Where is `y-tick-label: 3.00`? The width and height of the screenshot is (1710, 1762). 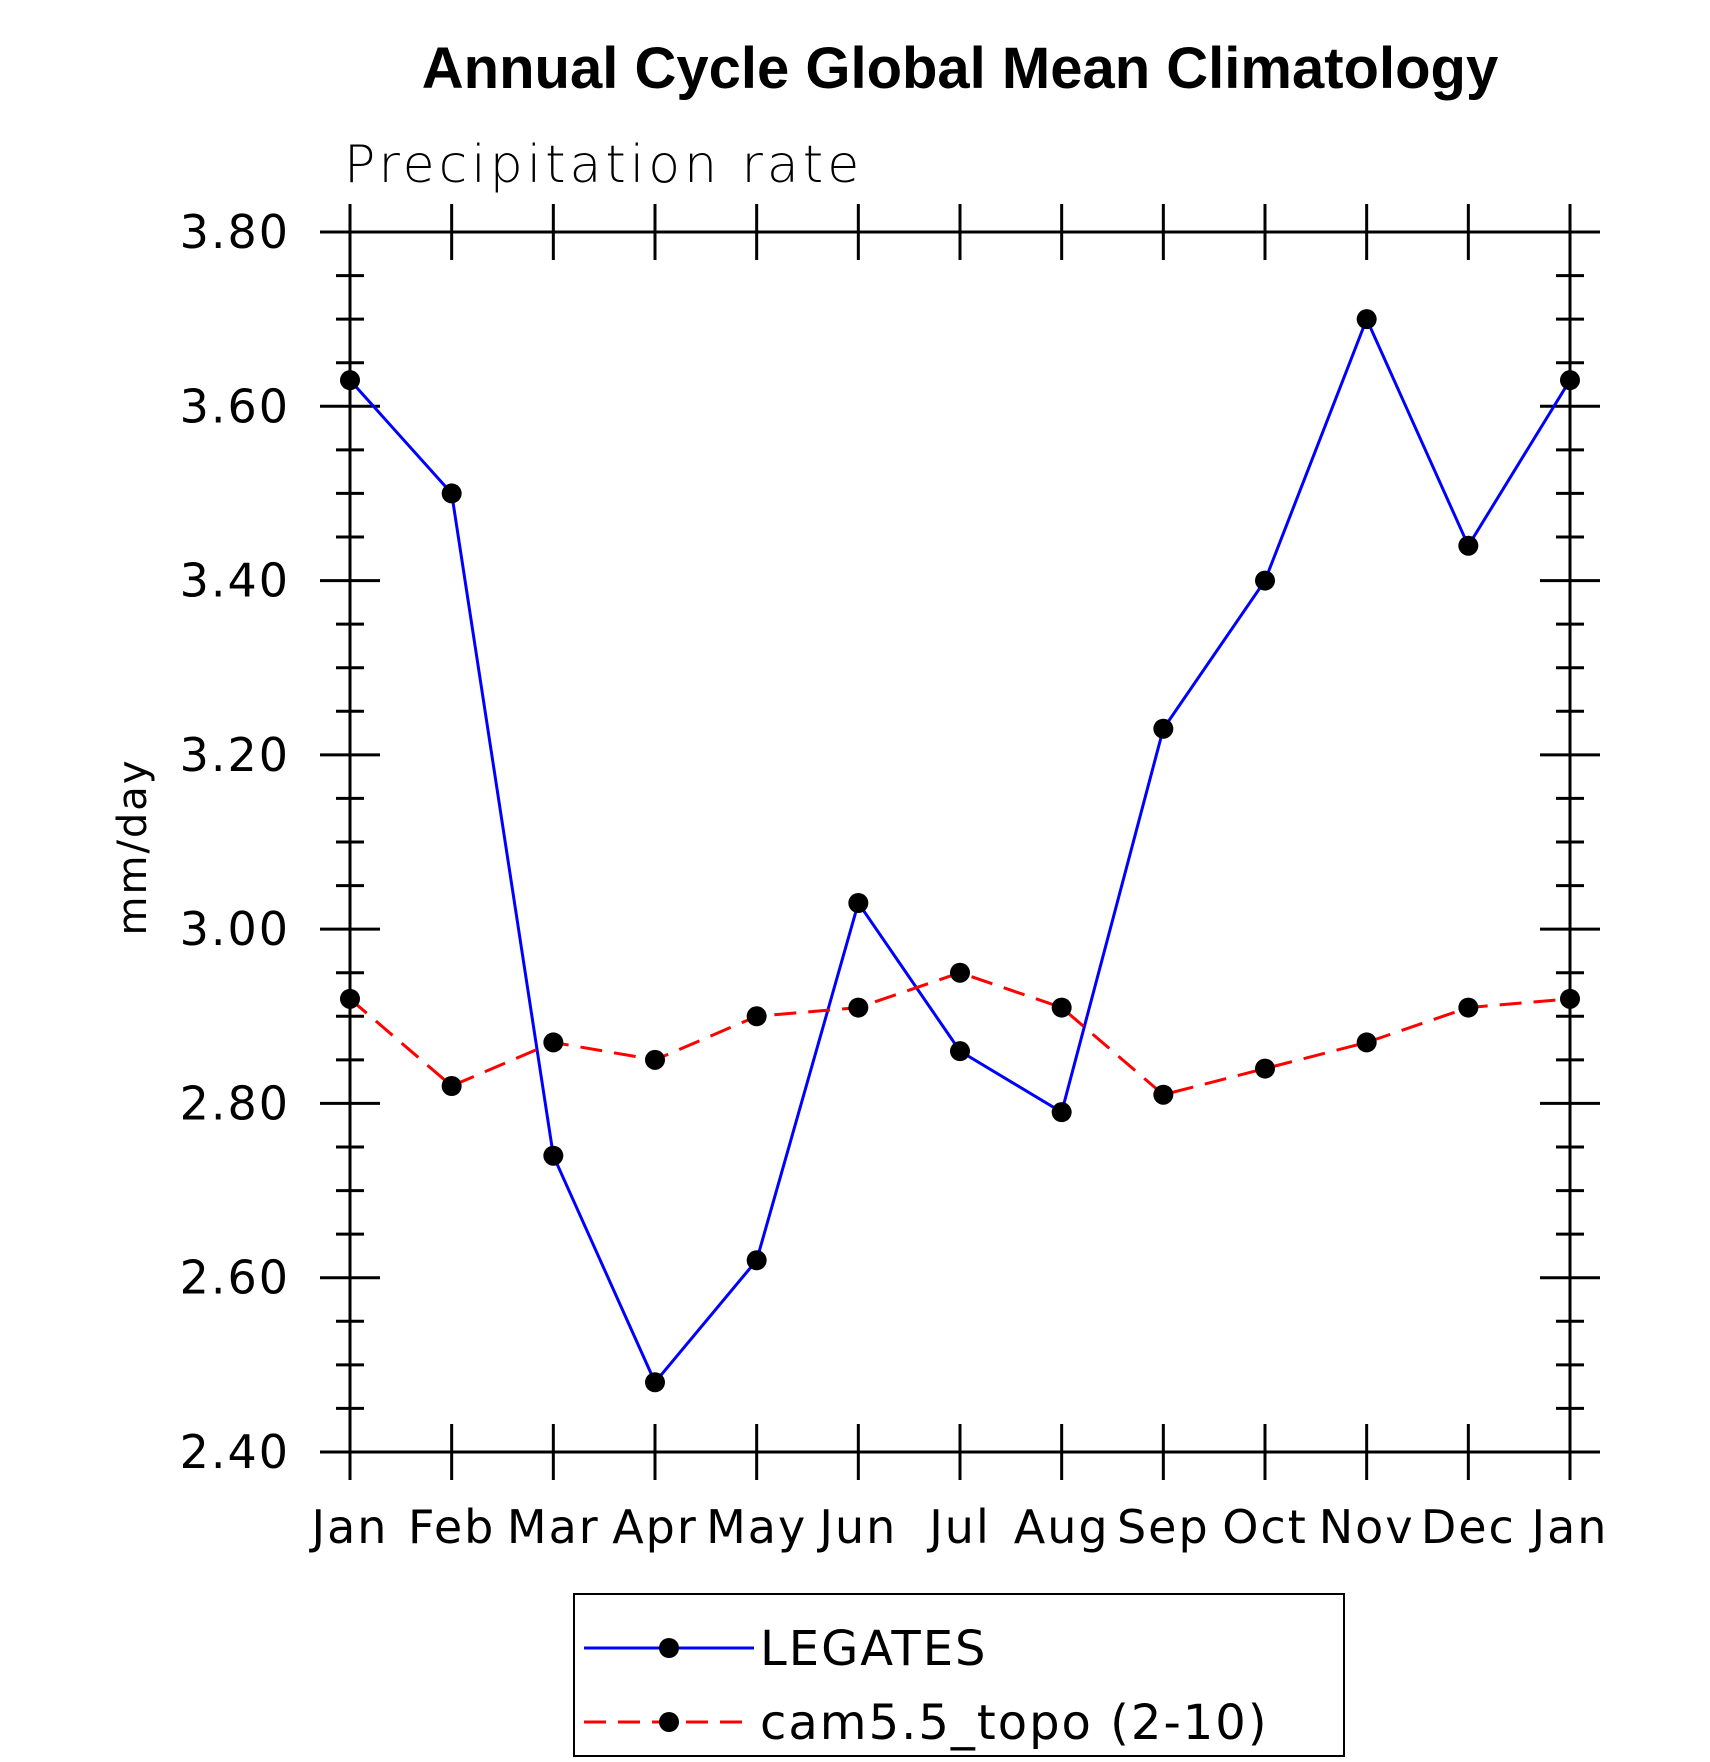
y-tick-label: 3.00 is located at coordinates (235, 929).